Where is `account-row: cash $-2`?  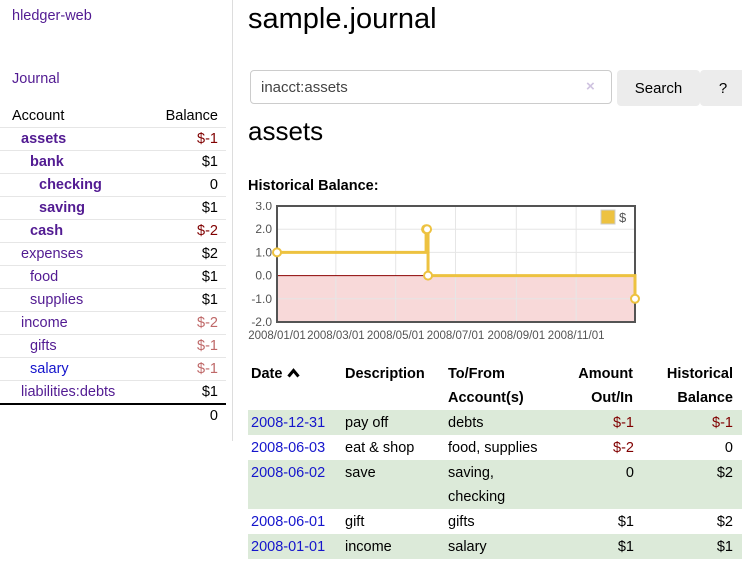
account-row: cash $-2 is located at coordinates (113, 231).